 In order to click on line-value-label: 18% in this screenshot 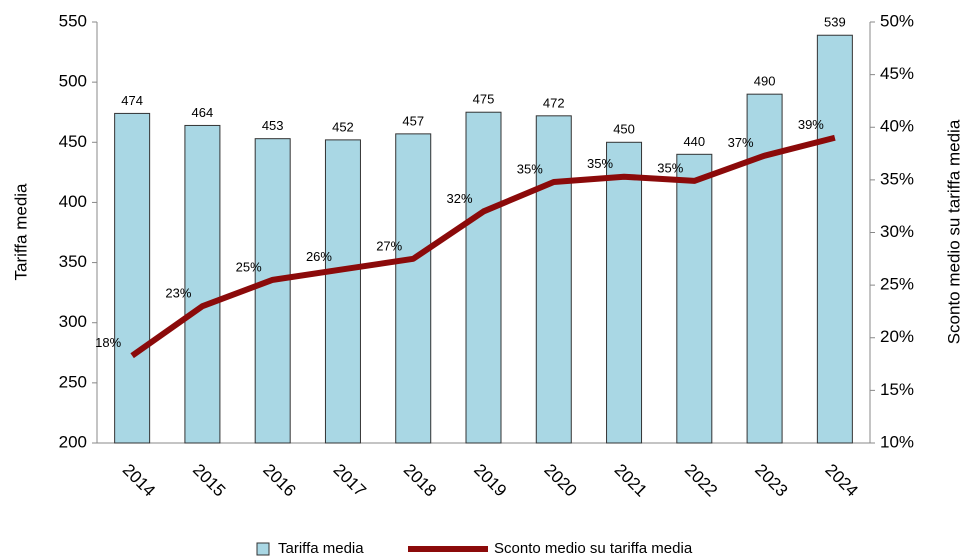, I will do `click(108, 342)`.